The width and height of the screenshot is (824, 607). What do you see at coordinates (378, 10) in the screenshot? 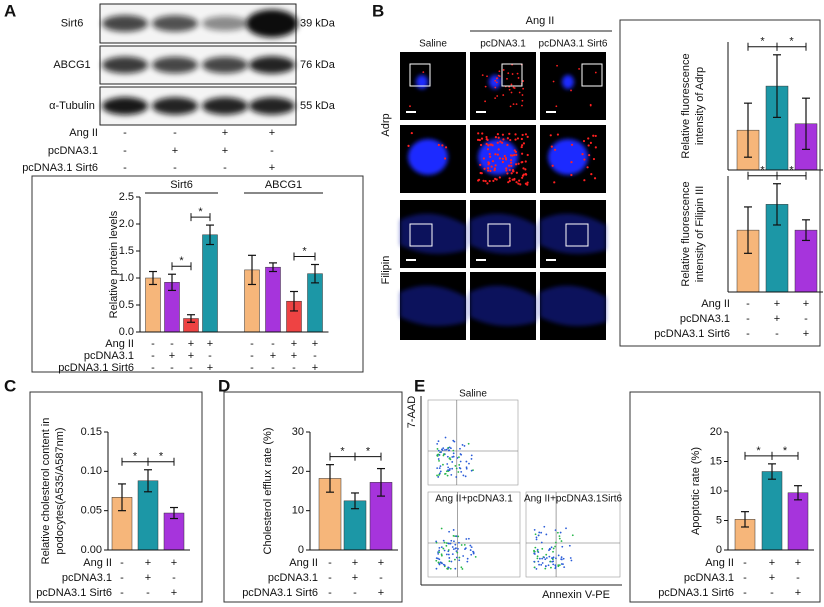
I see `panel-label: B` at bounding box center [378, 10].